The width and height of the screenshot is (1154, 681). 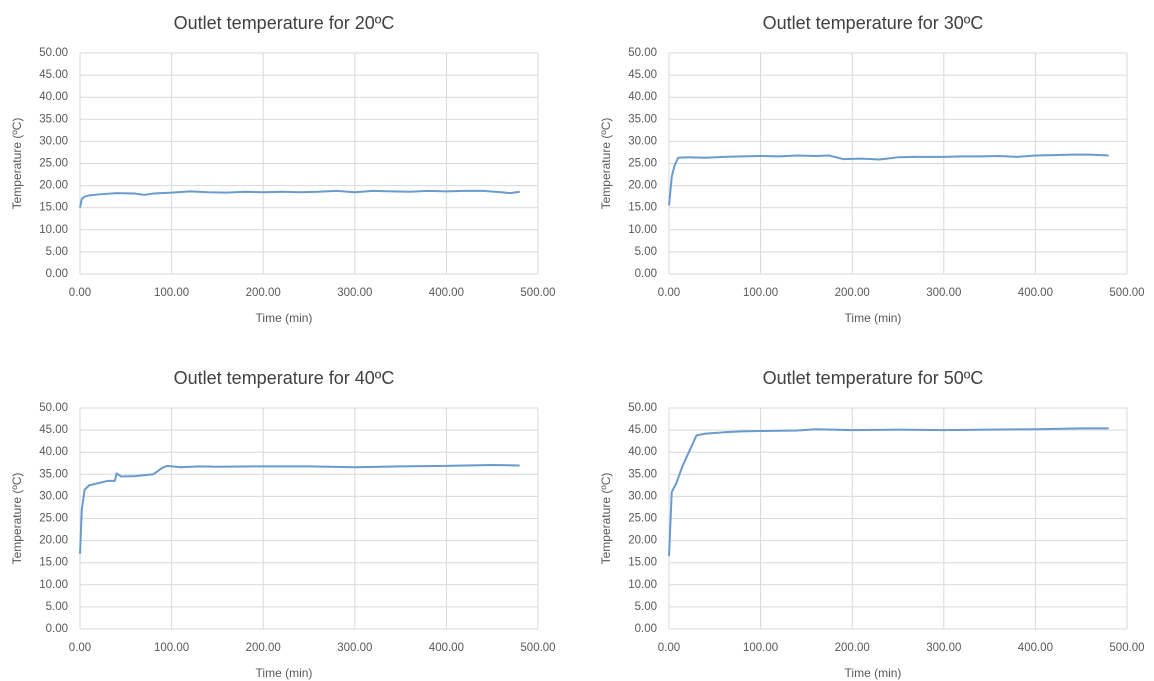 I want to click on chart-title: Outlet temperature for 40ºC, so click(x=284, y=378).